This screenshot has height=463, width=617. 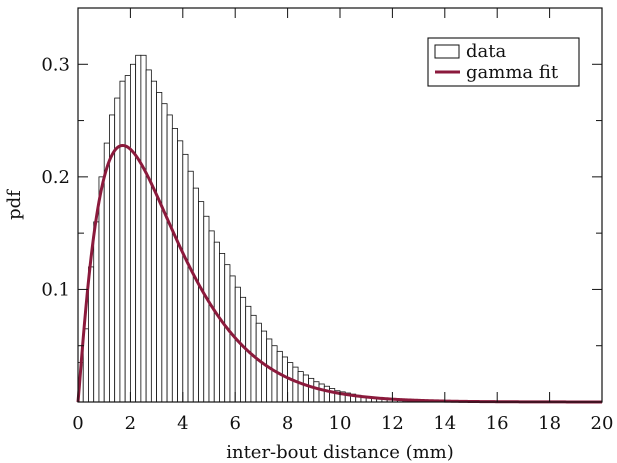 What do you see at coordinates (287, 423) in the screenshot?
I see `x-tick-label: 8` at bounding box center [287, 423].